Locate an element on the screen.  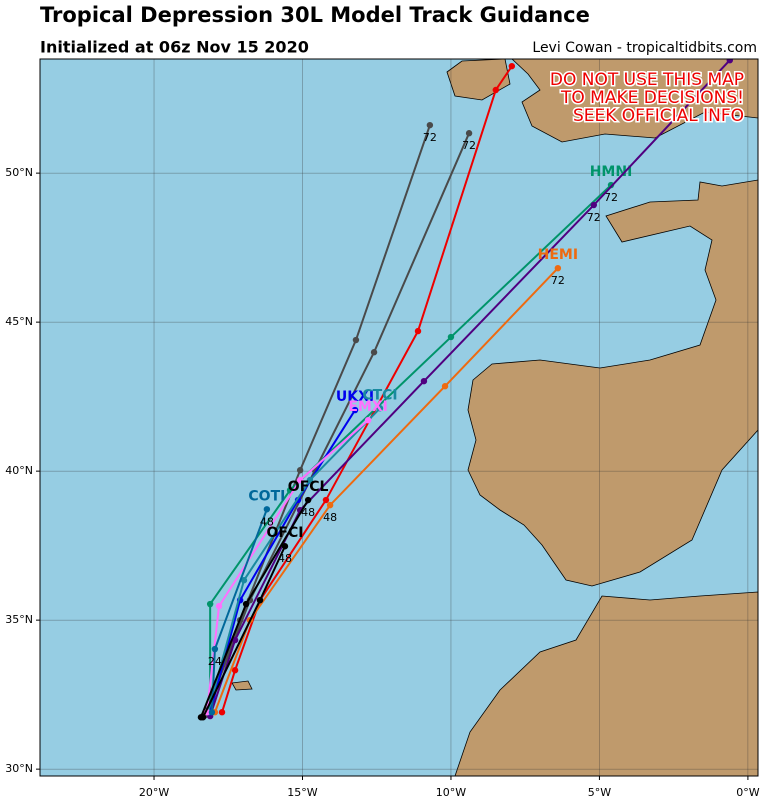
y-tick-label: 30°N is located at coordinates (19, 768).